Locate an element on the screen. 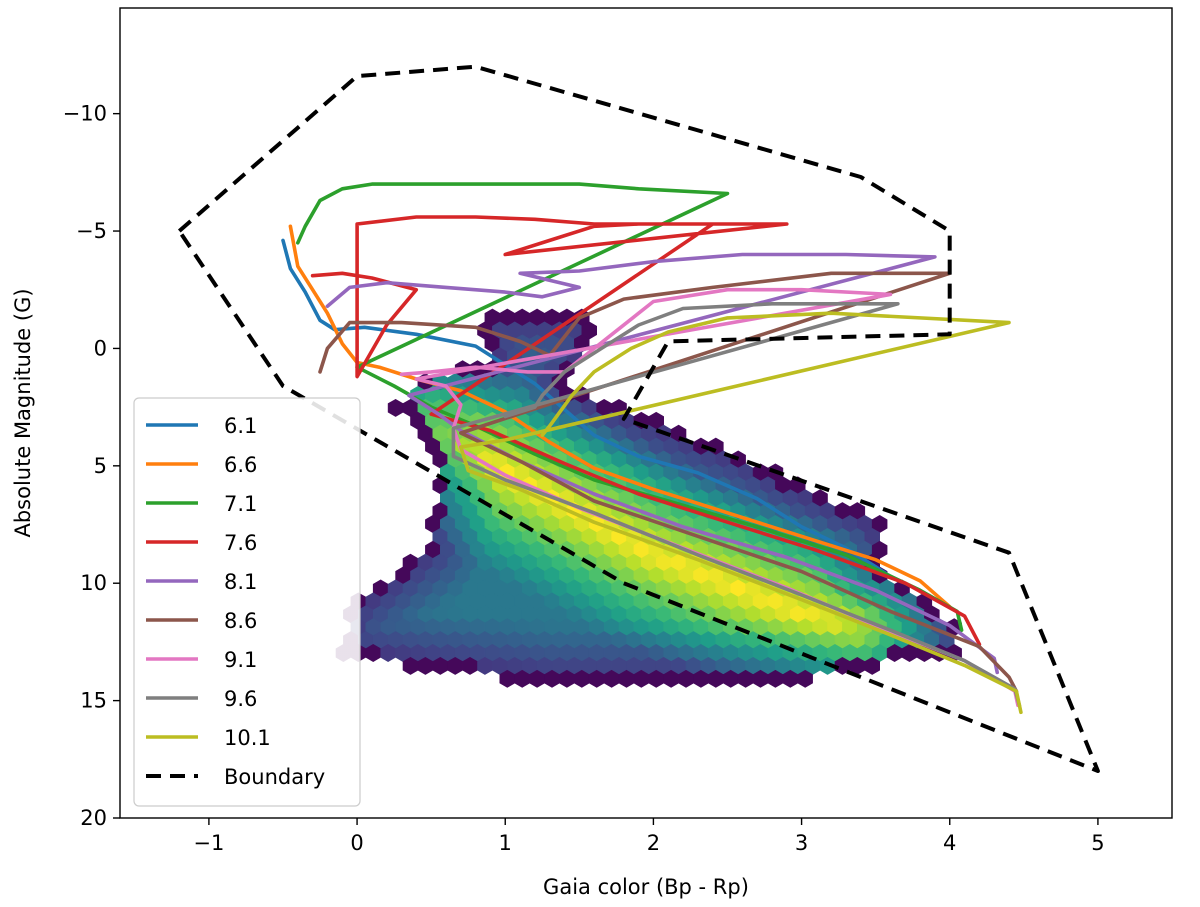 Image resolution: width=1200 pixels, height=907 pixels. legend-label: 9.1 is located at coordinates (240, 660).